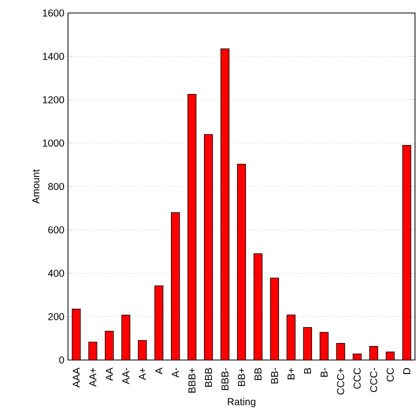  Describe the element at coordinates (340, 381) in the screenshot. I see `x-tick-label: CCC+` at that location.